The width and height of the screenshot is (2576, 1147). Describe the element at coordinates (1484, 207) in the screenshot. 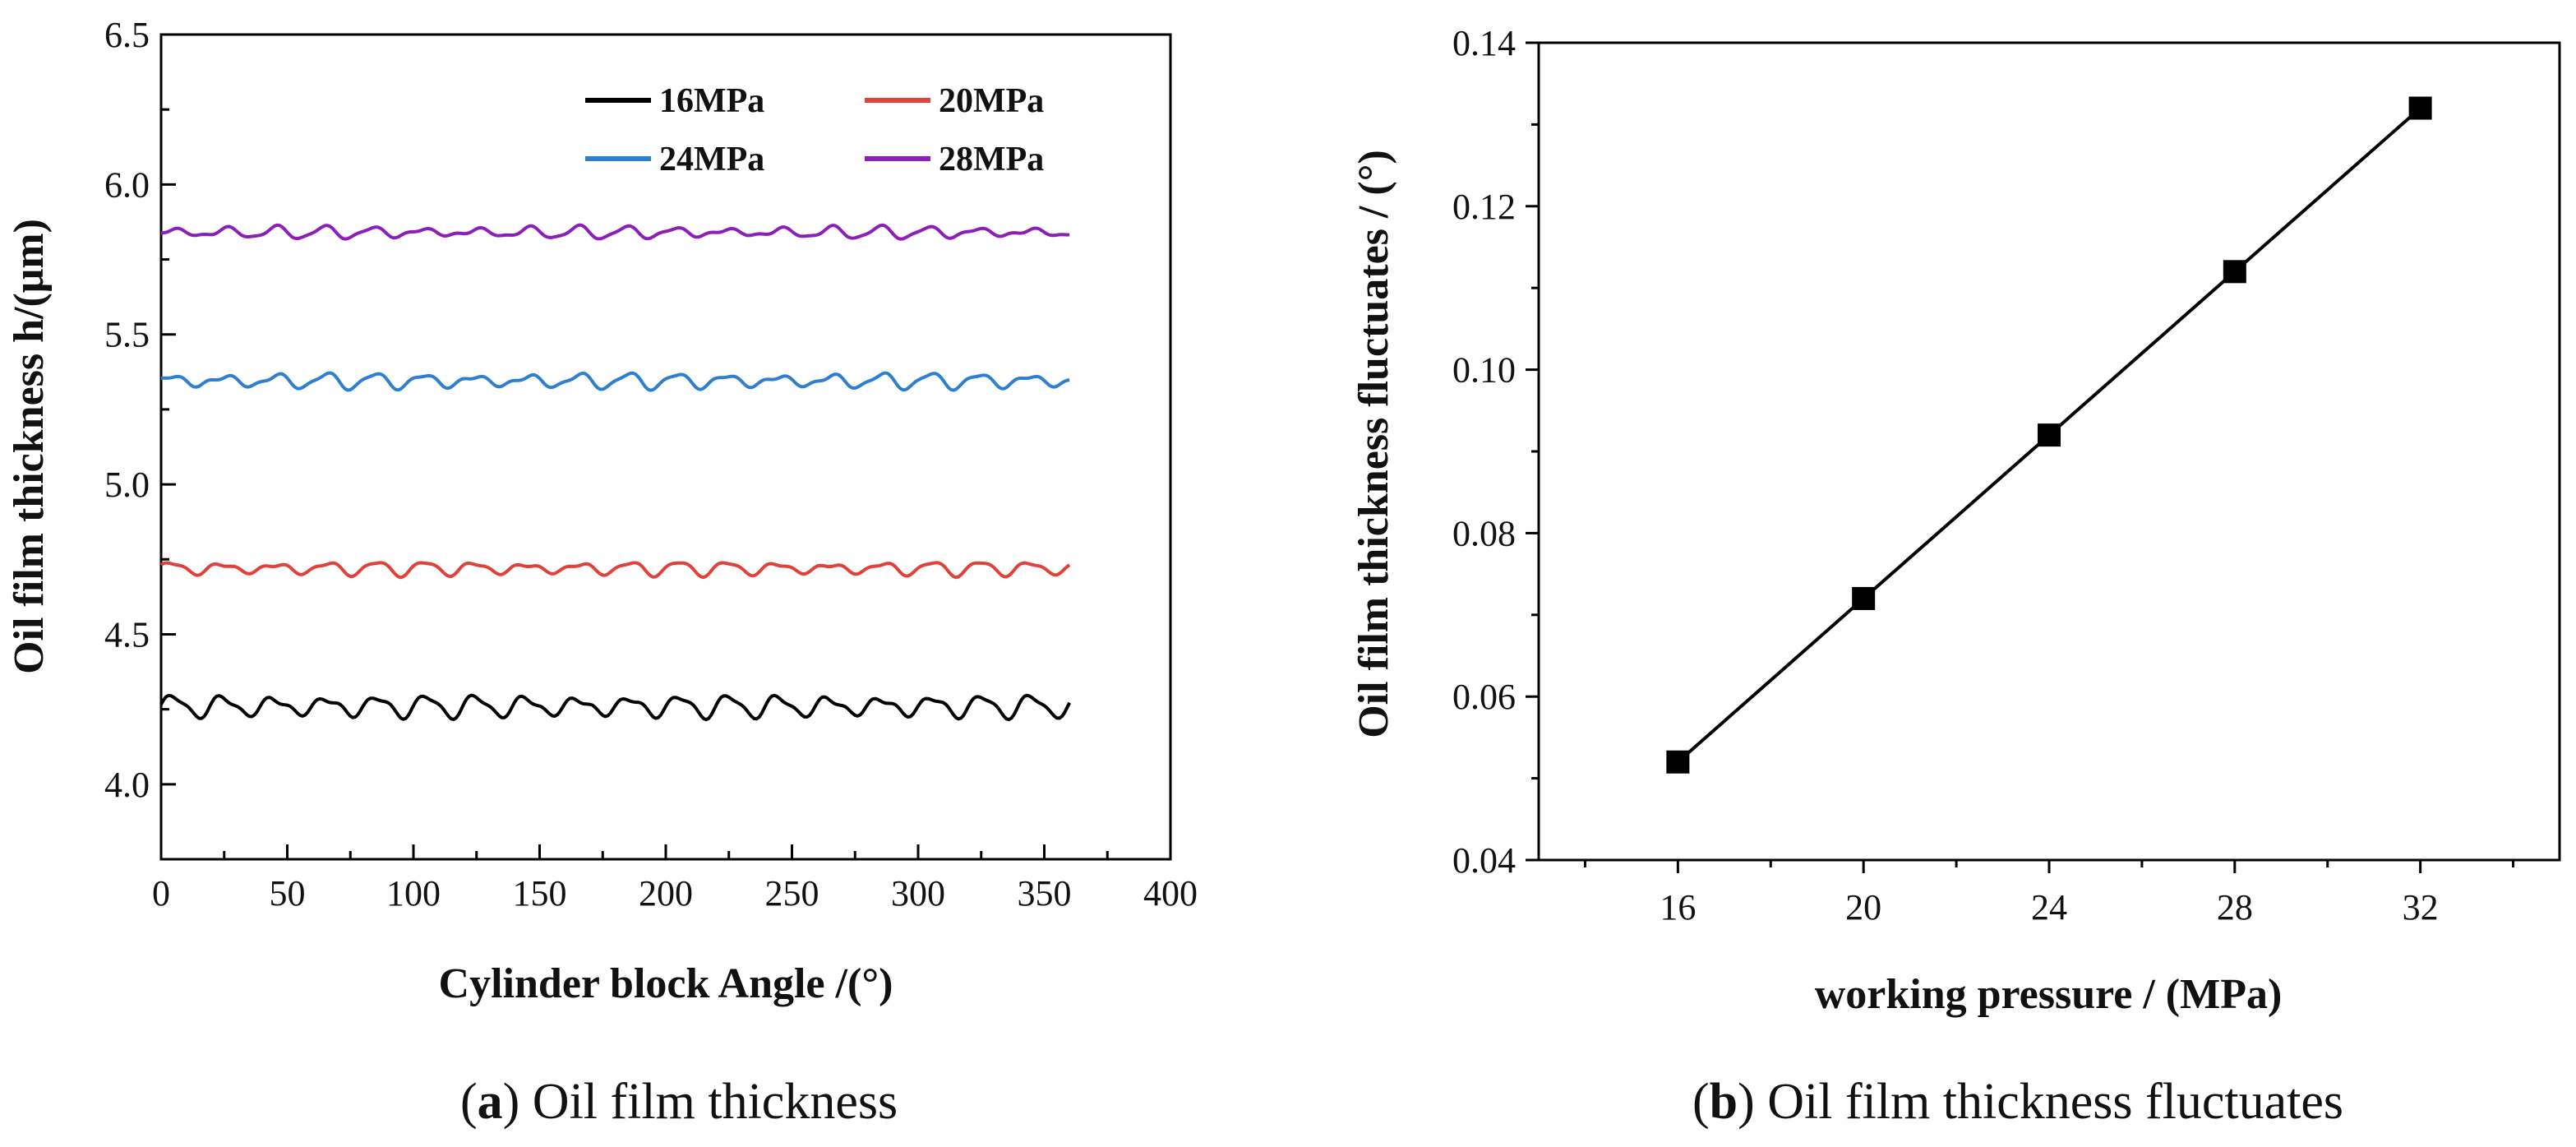

I see `chart-b-y-tick-label: 0.12` at that location.